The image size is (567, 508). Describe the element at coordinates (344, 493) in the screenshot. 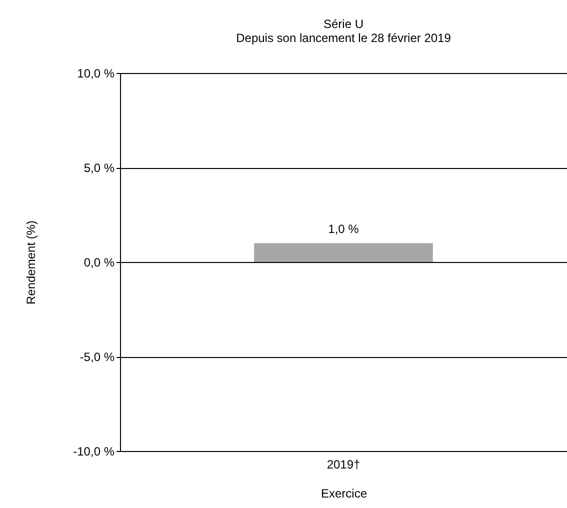

I see `x-axis-title: Exercice` at that location.